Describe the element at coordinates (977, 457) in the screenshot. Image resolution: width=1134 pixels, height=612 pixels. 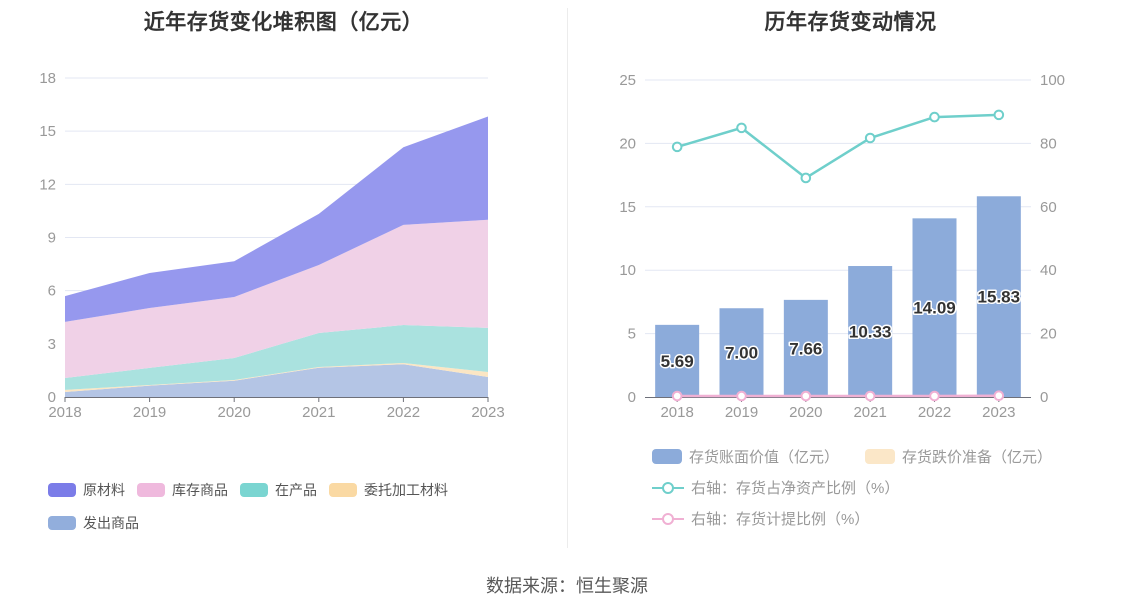
I see `legend-label: 存货跌价准备（亿元）` at that location.